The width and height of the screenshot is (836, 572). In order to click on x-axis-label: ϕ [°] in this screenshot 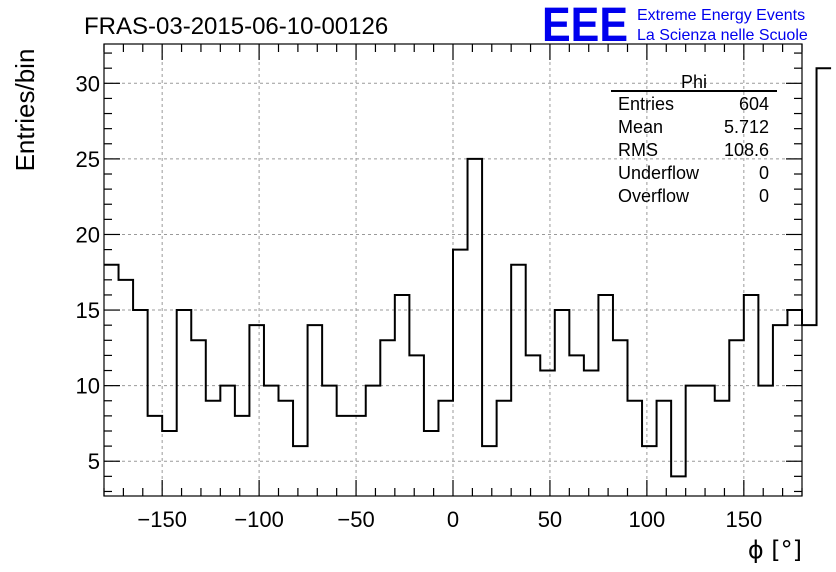, I will do `click(775, 550)`.